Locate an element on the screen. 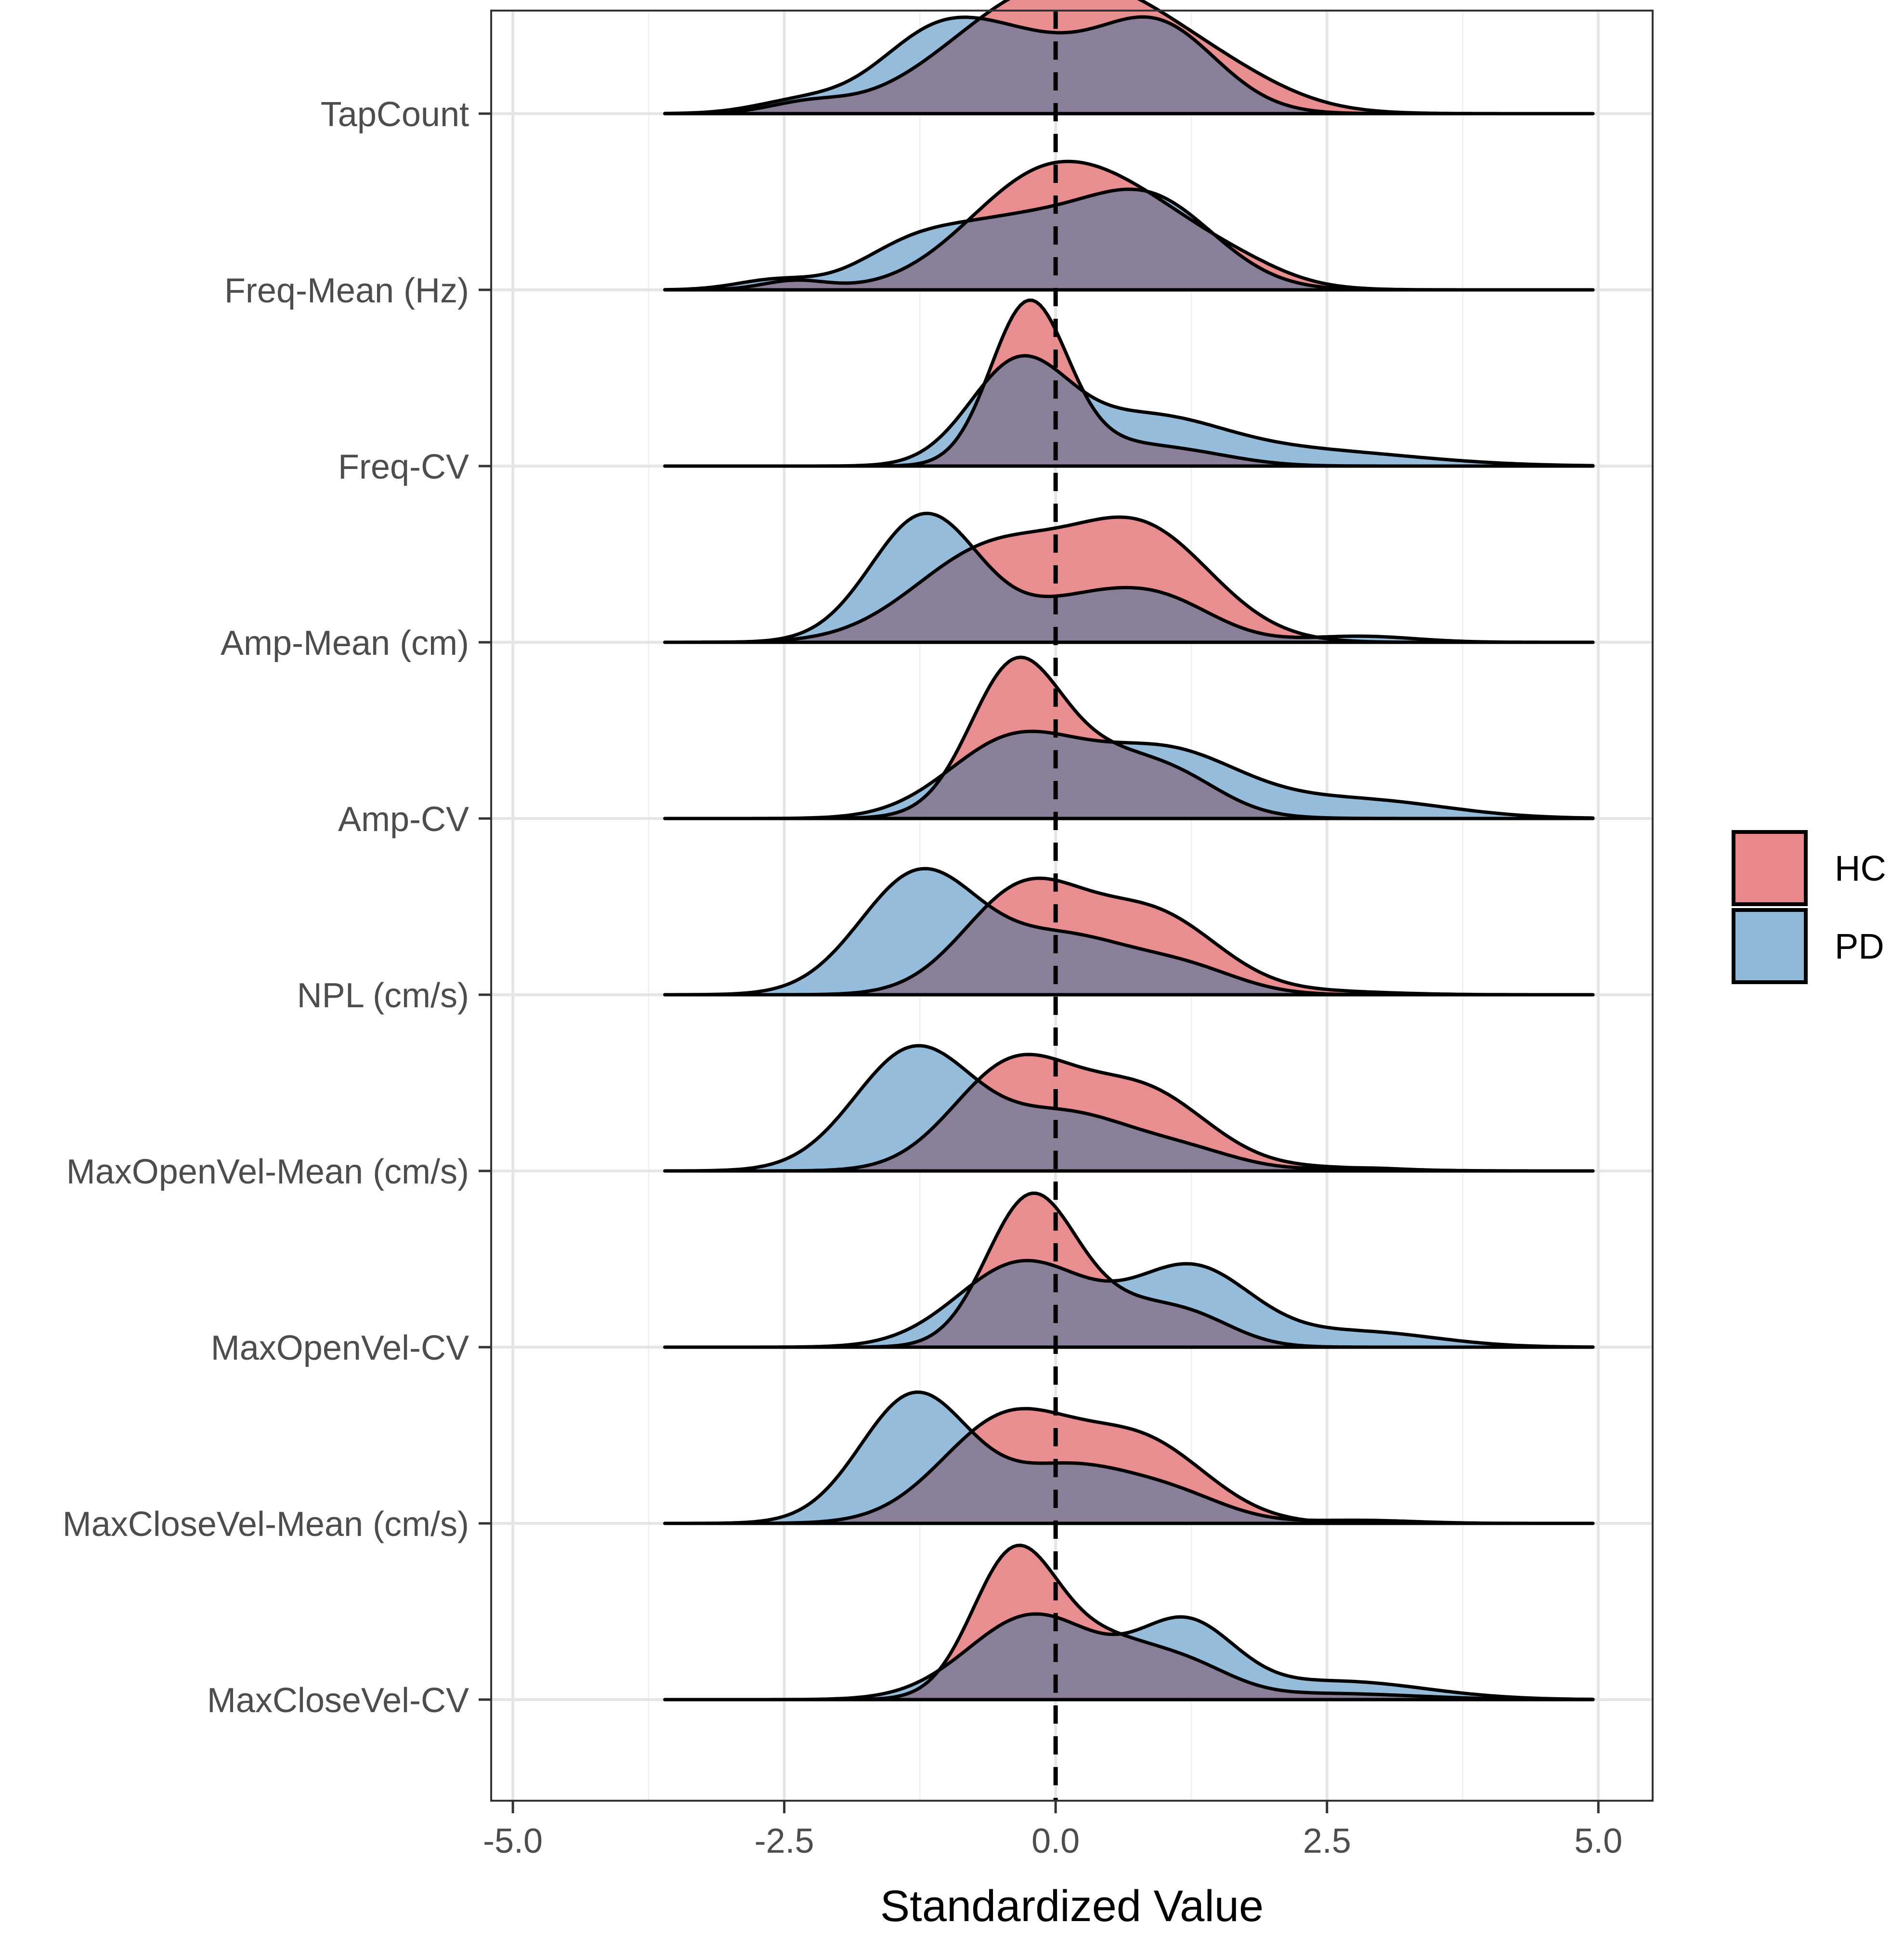 The height and width of the screenshot is (1936, 1904). x-tick-label: -2.5 is located at coordinates (785, 1841).